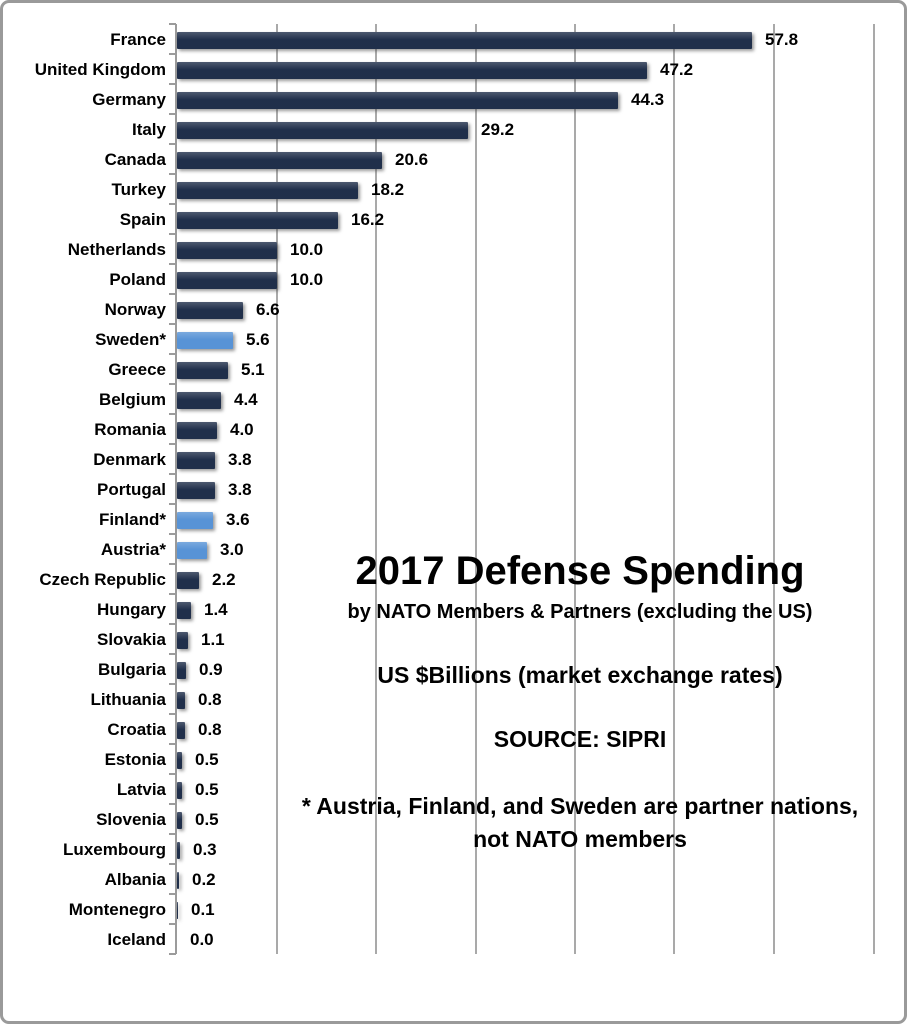 Image resolution: width=907 pixels, height=1024 pixels. I want to click on category-label: Montenegro, so click(117, 909).